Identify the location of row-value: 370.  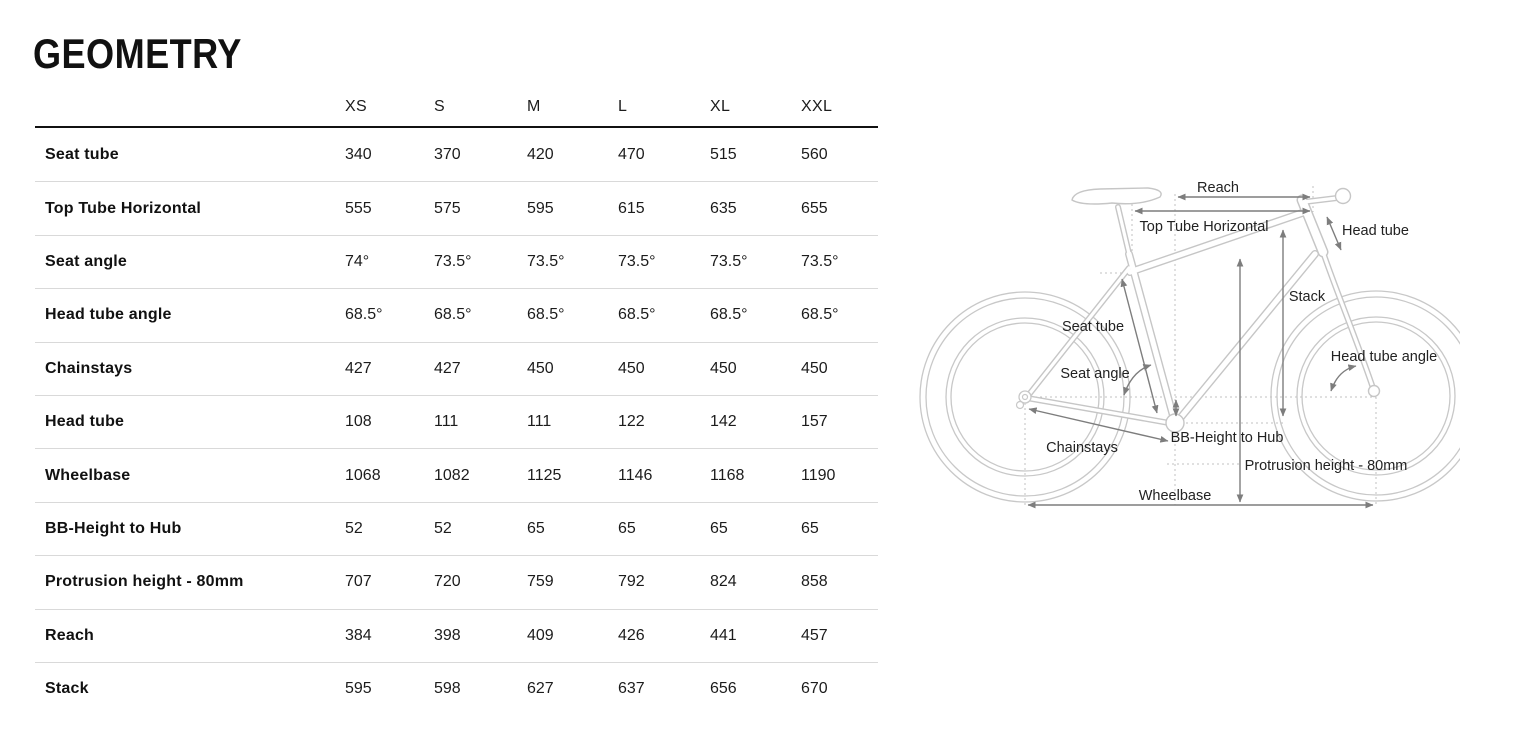
(447, 154).